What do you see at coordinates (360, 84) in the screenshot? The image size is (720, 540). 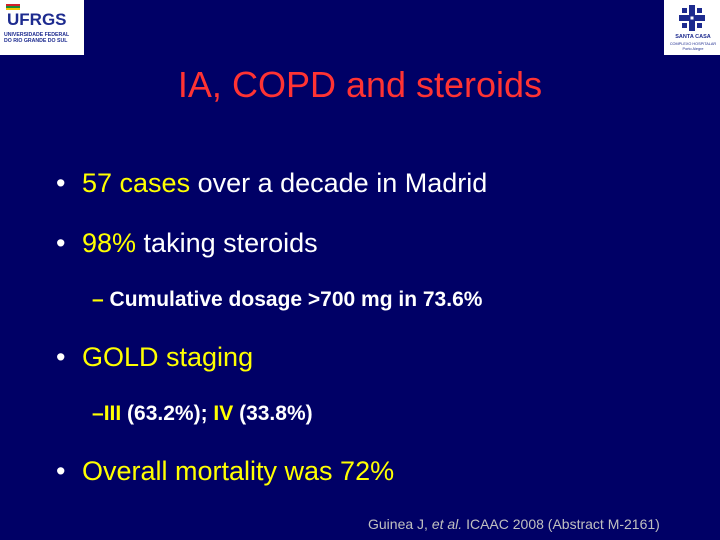 I see `slide-title: IA, COPD and steroids` at bounding box center [360, 84].